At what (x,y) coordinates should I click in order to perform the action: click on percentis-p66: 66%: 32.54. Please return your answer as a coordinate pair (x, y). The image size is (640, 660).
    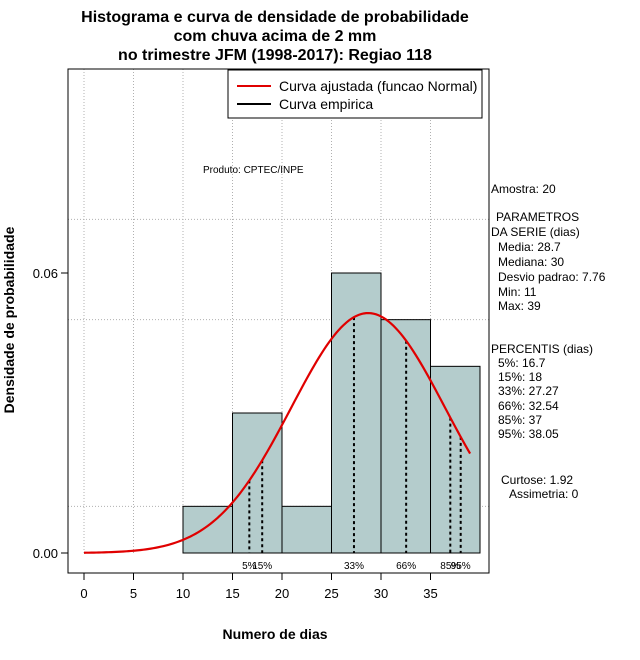
    Looking at the image, I should click on (528, 406).